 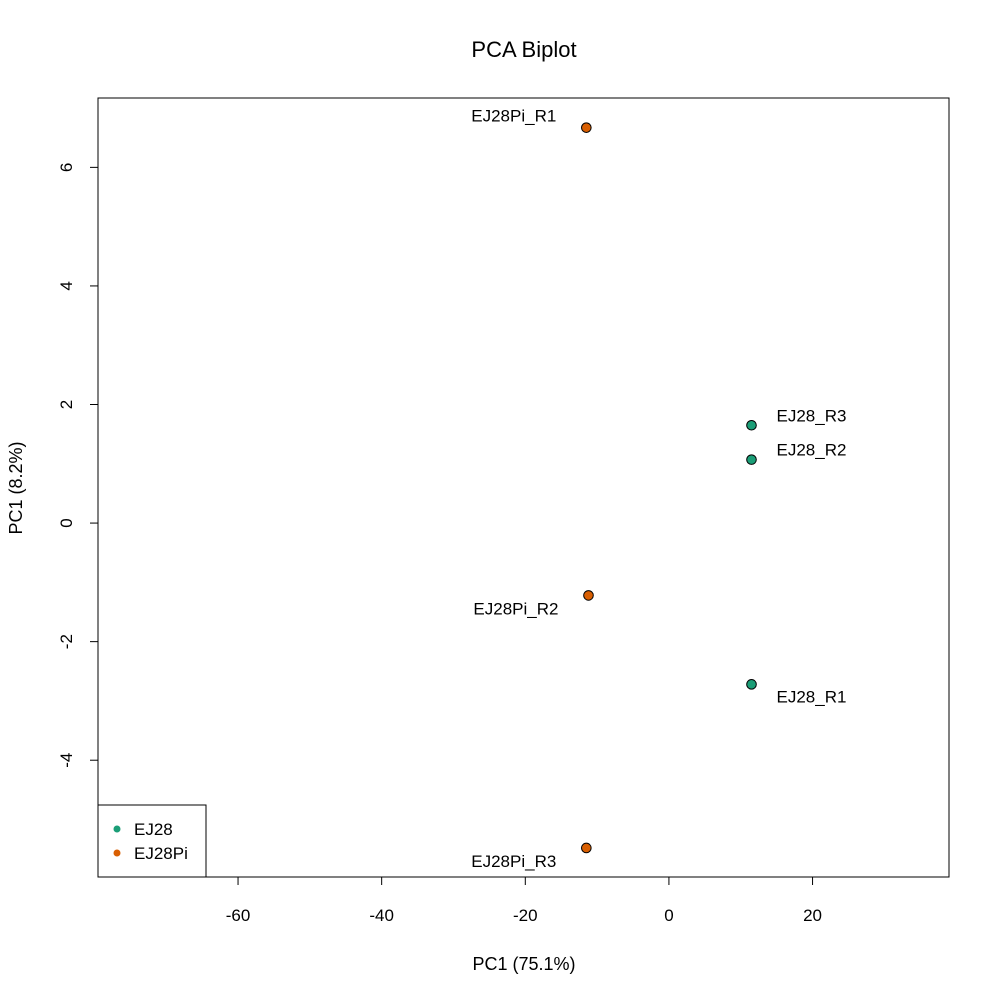 What do you see at coordinates (523, 964) in the screenshot?
I see `x-axis-label: PC1 (75.1%)` at bounding box center [523, 964].